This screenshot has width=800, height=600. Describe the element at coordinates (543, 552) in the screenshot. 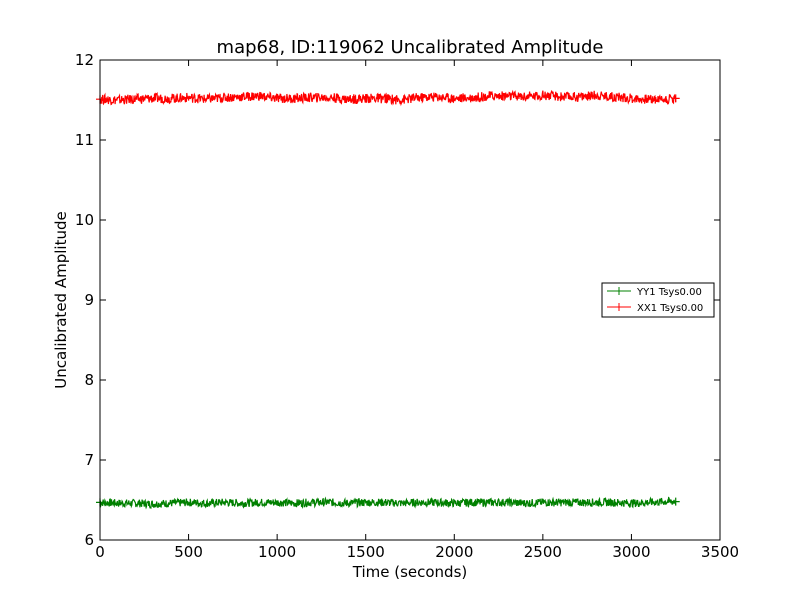

I see `x-tick-label: 2500` at that location.